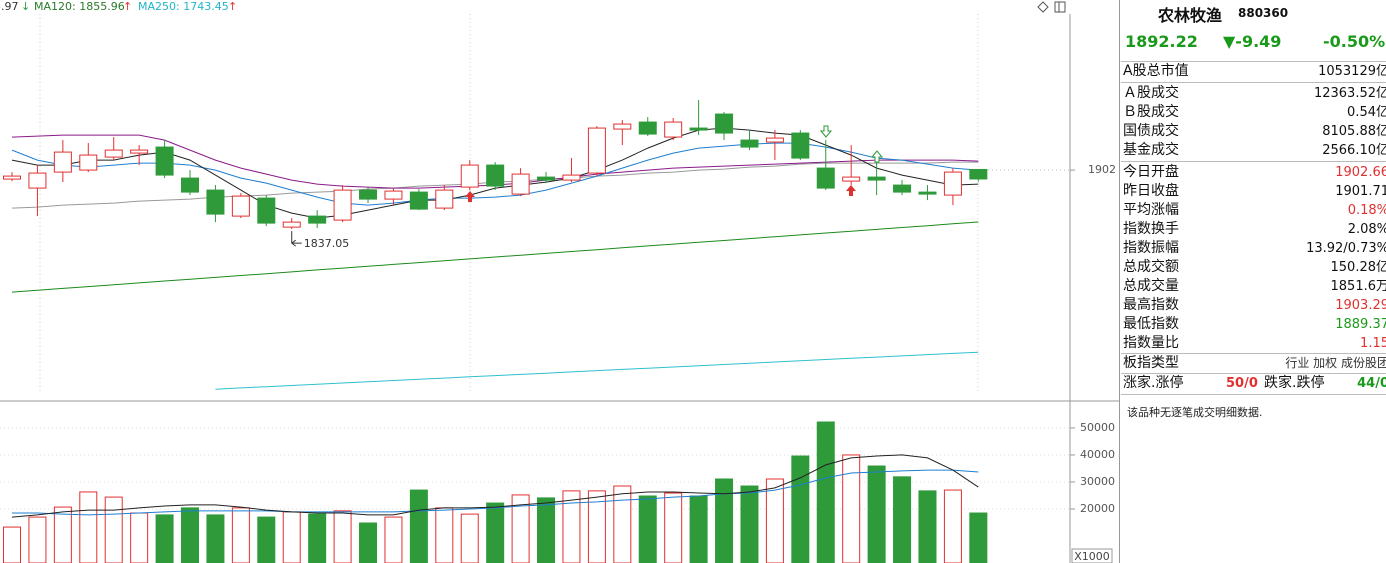 The height and width of the screenshot is (563, 1386). Describe the element at coordinates (1354, 150) in the screenshot. I see `stat-value: 2566.10亿` at that location.